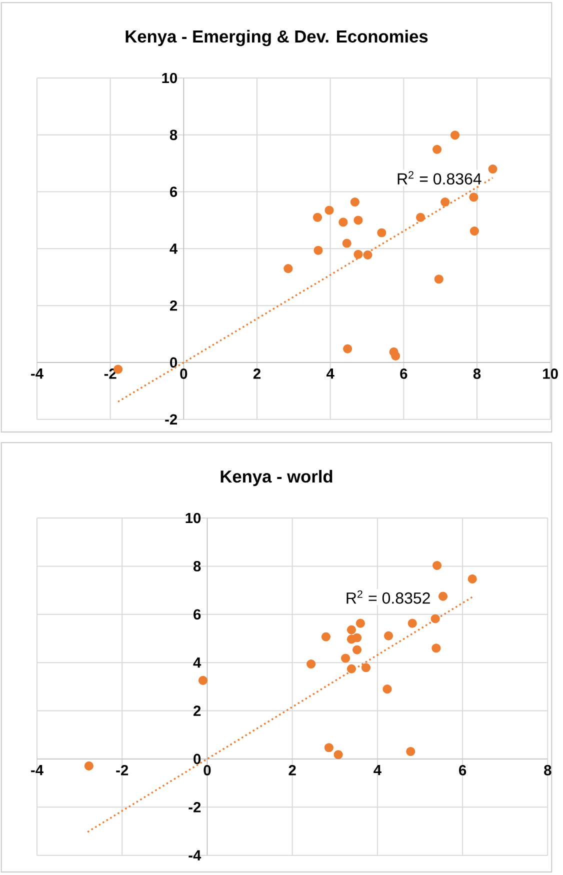  Describe the element at coordinates (122, 770) in the screenshot. I see `x-tick-label: -2` at that location.